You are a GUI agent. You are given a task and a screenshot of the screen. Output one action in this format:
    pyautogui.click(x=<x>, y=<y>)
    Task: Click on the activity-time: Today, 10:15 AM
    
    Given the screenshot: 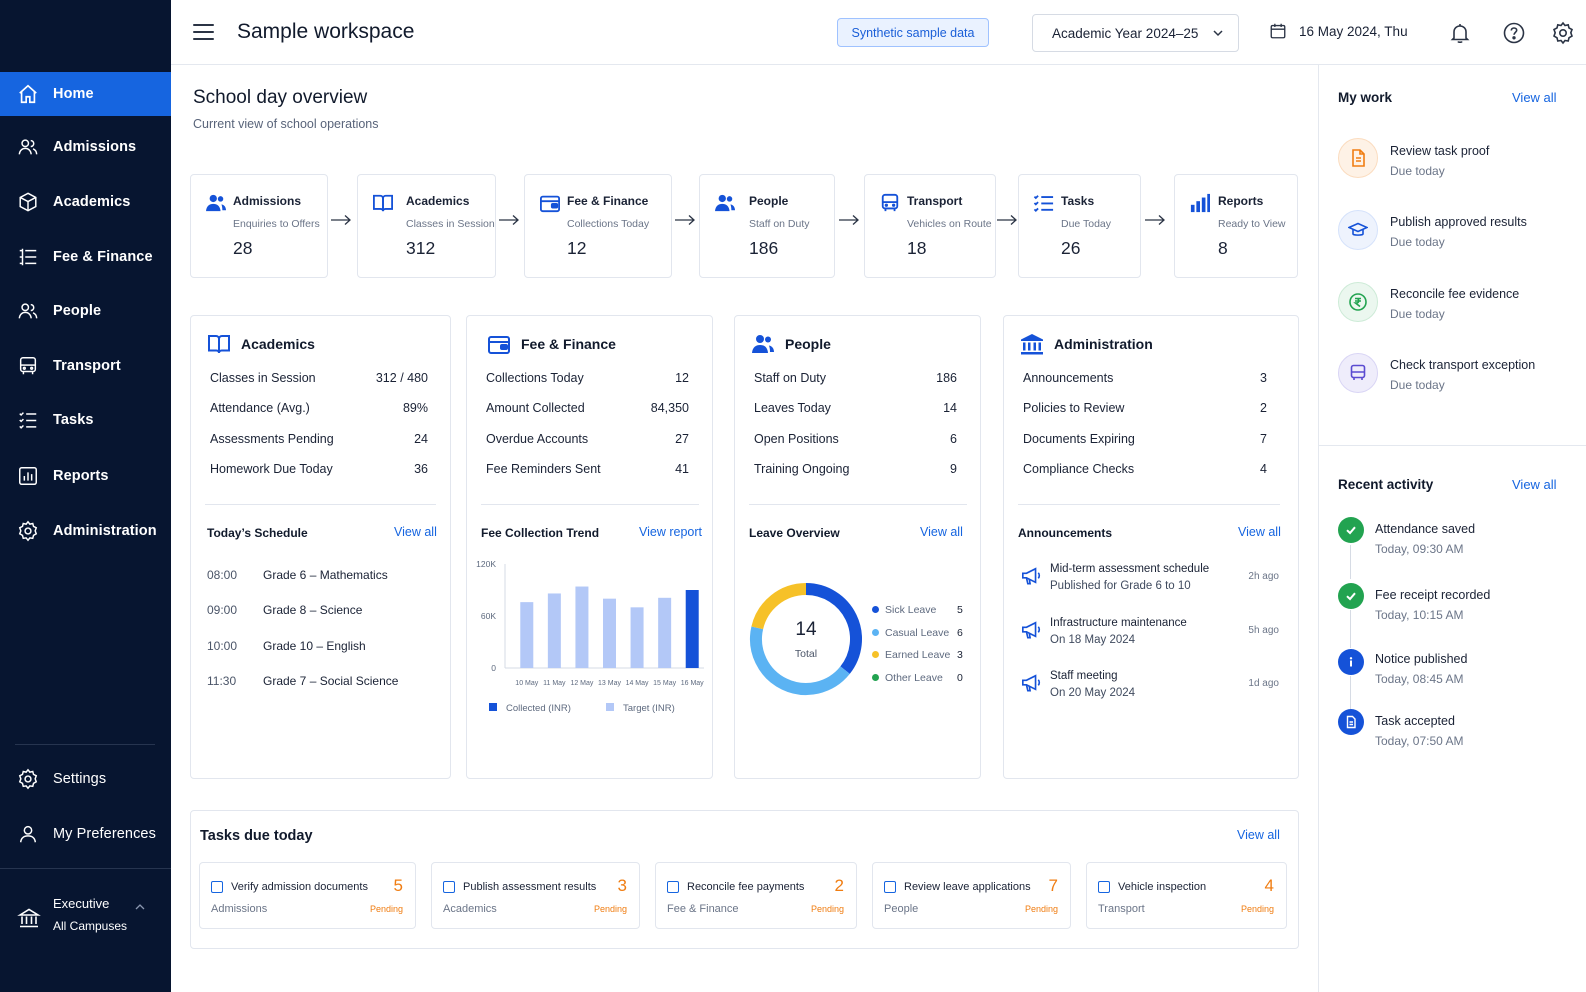 What is the action you would take?
    pyautogui.click(x=1419, y=615)
    